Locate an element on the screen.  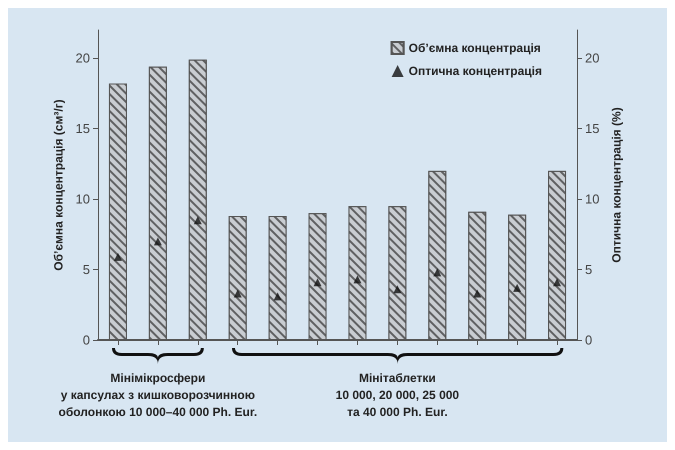
y-axis-title: Об’ємна концентрація (см³/г) is located at coordinates (59, 185).